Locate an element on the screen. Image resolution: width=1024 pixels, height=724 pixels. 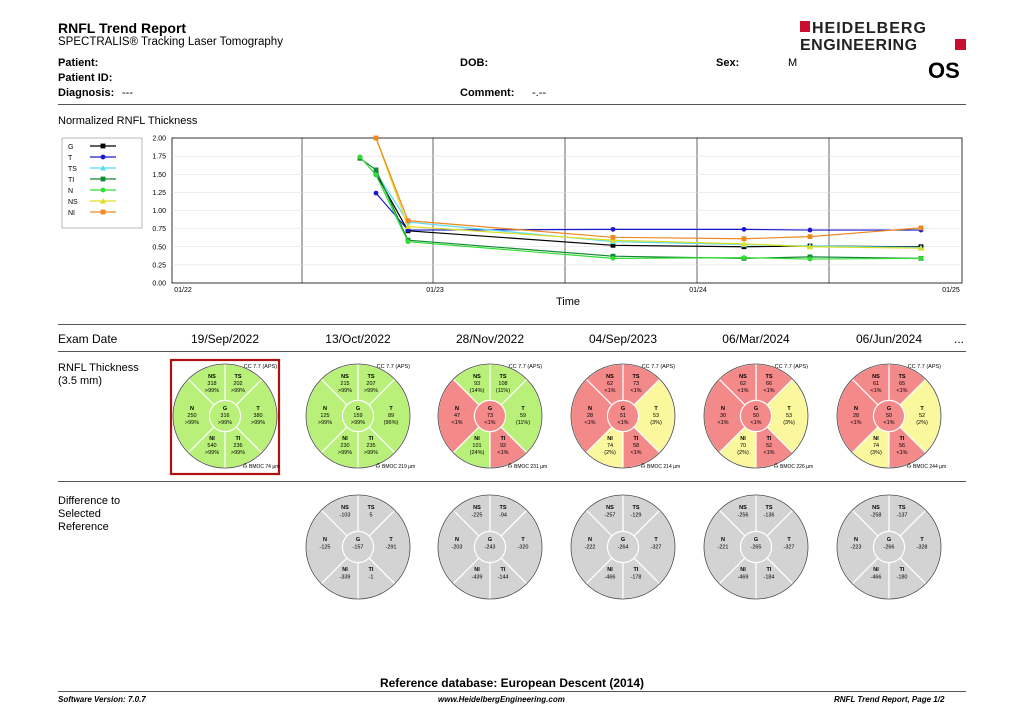
diagnosis-value: --- is located at coordinates (127, 93).